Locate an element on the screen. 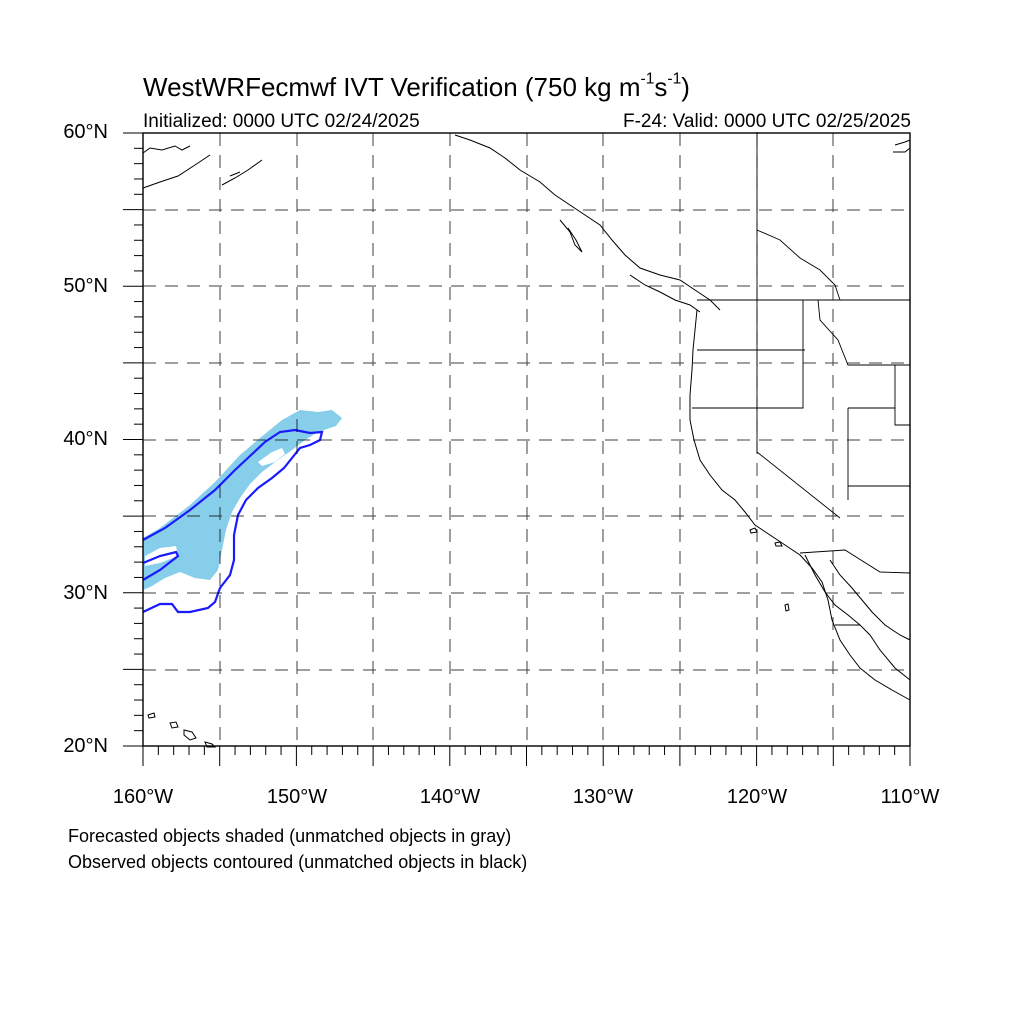 The height and width of the screenshot is (1024, 1024). observed-object-contour is located at coordinates (233, 521).